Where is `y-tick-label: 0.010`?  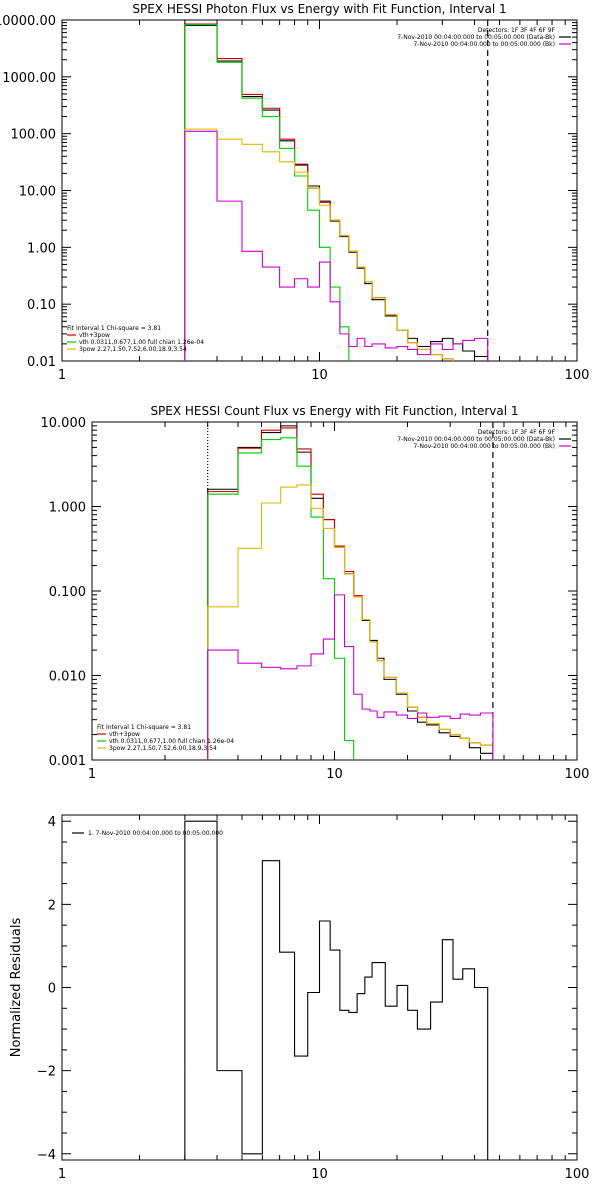
y-tick-label: 0.010 is located at coordinates (67, 677).